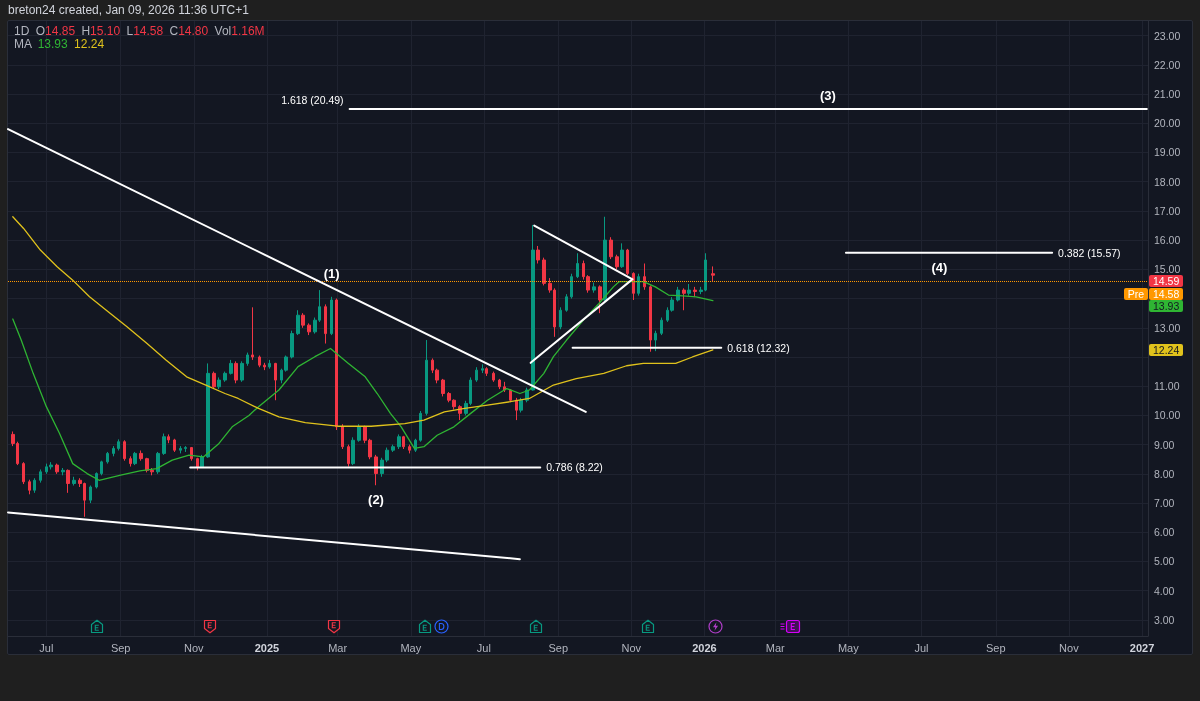  What do you see at coordinates (939, 267) in the screenshot?
I see `annotation: (4)` at bounding box center [939, 267].